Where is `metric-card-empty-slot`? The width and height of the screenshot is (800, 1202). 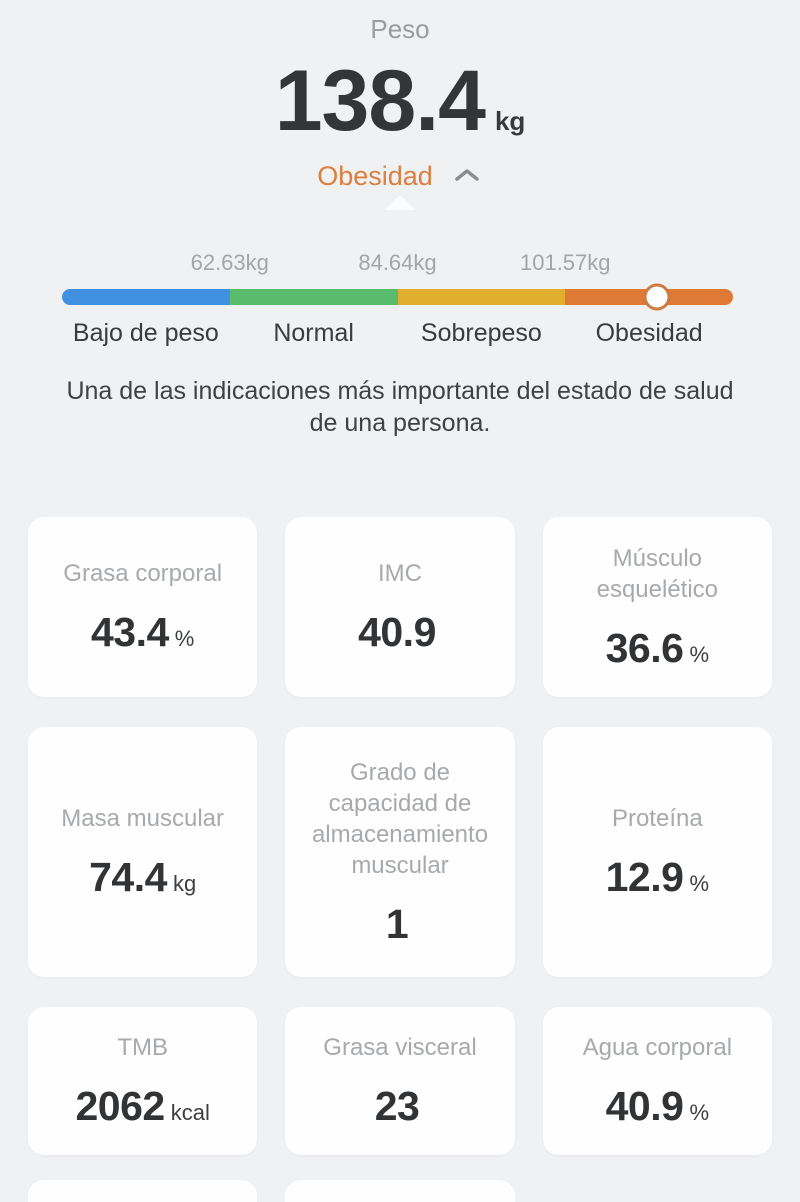 metric-card-empty-slot is located at coordinates (657, 1191).